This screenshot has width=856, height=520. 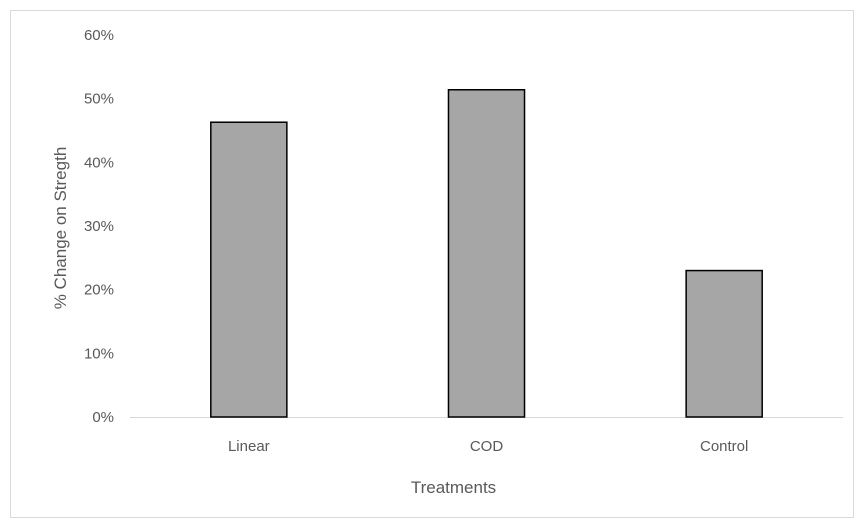 What do you see at coordinates (724, 446) in the screenshot?
I see `x-tick-label: Control` at bounding box center [724, 446].